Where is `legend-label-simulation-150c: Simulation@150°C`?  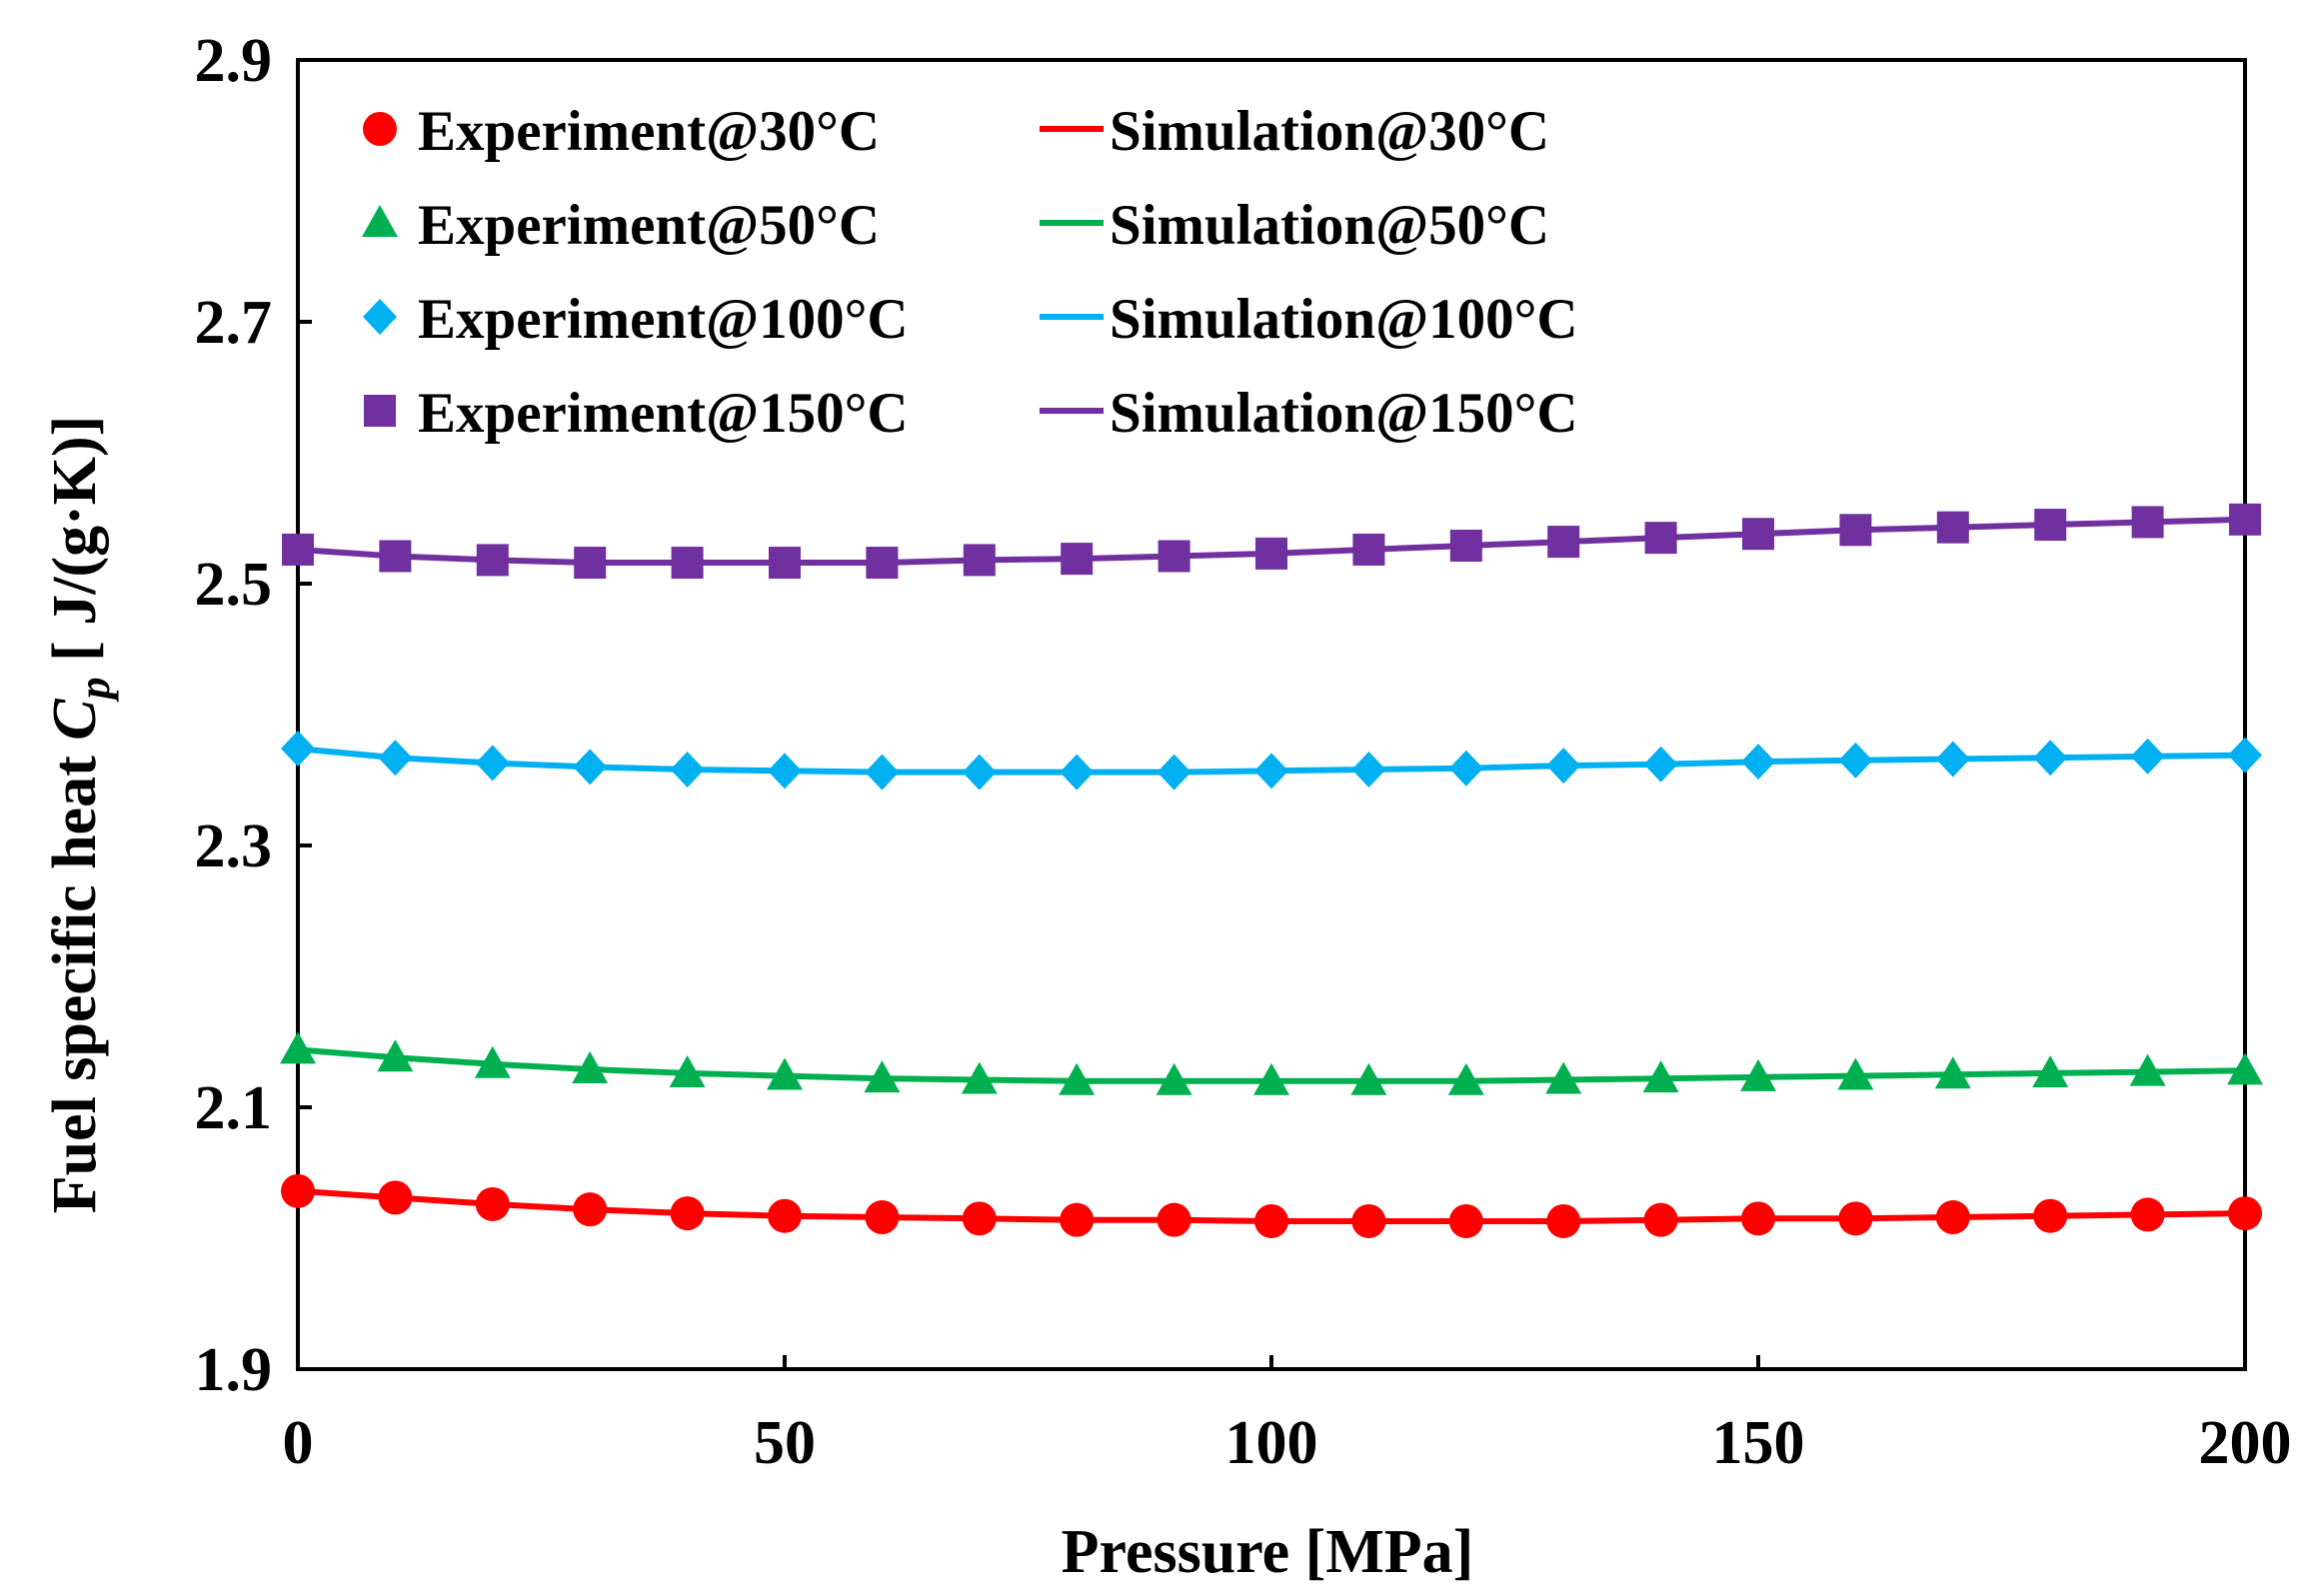
legend-label-simulation-150c: Simulation@150°C is located at coordinates (1344, 413).